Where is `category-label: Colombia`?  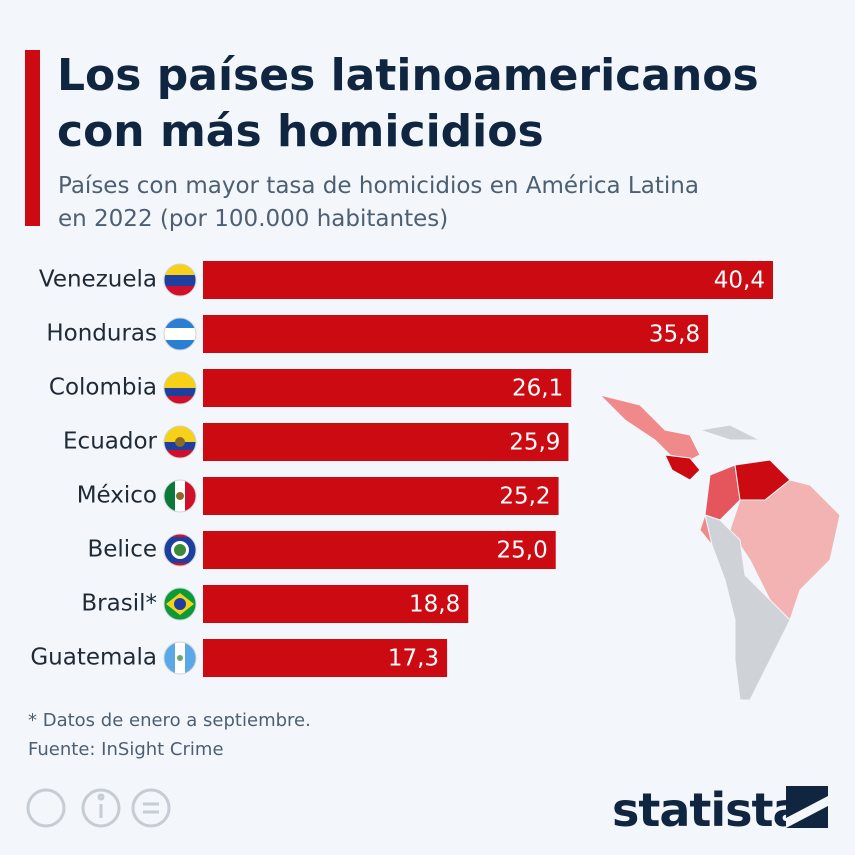
category-label: Colombia is located at coordinates (103, 388).